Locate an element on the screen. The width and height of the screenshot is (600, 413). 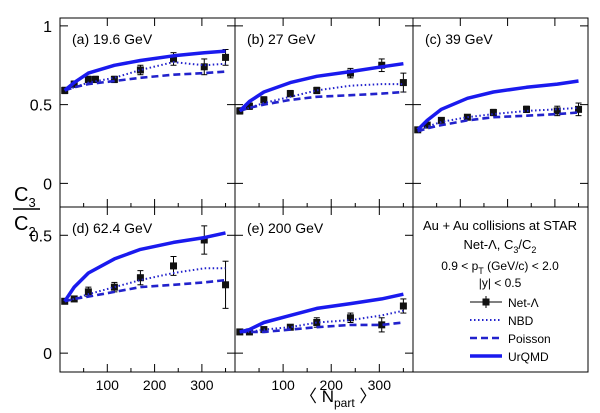
info-line-collision: Au + Au collisions at STAR is located at coordinates (500, 225).